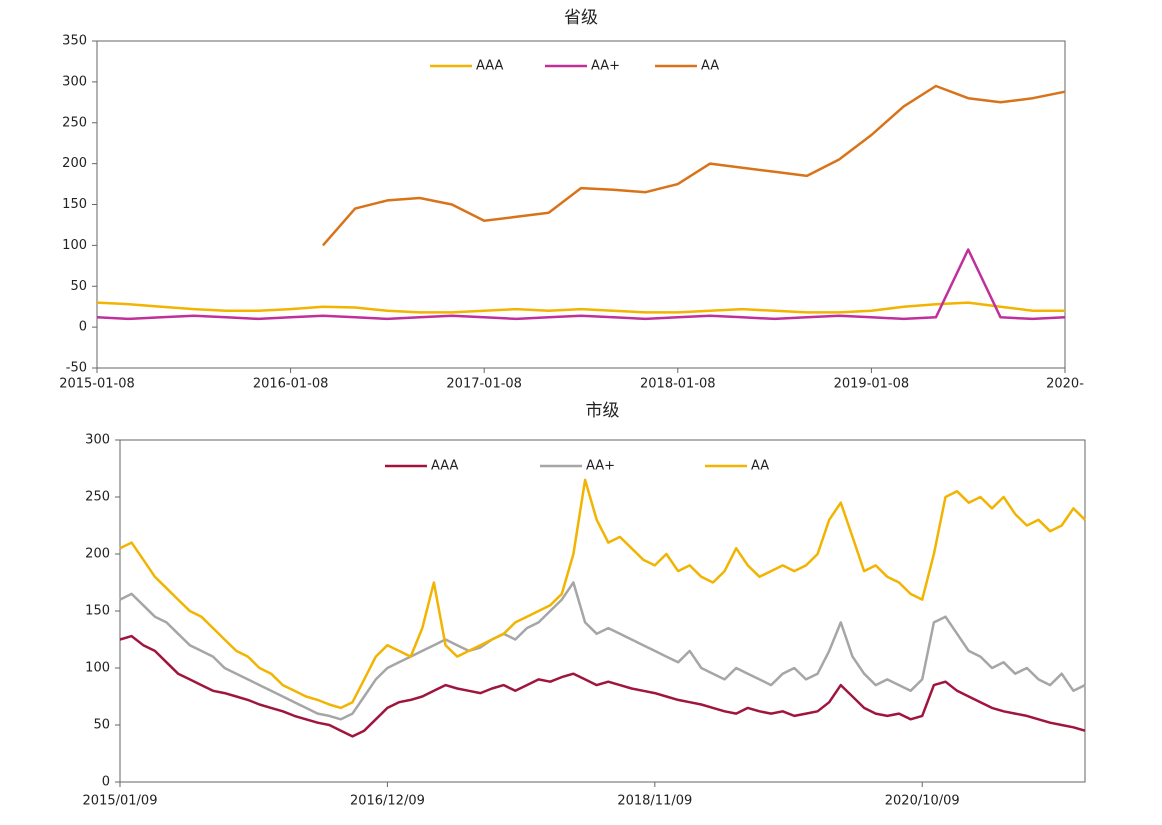 Image resolution: width=1162 pixels, height=825 pixels. Describe the element at coordinates (97, 384) in the screenshot. I see `x-tick-label: 2015-01-08` at that location.